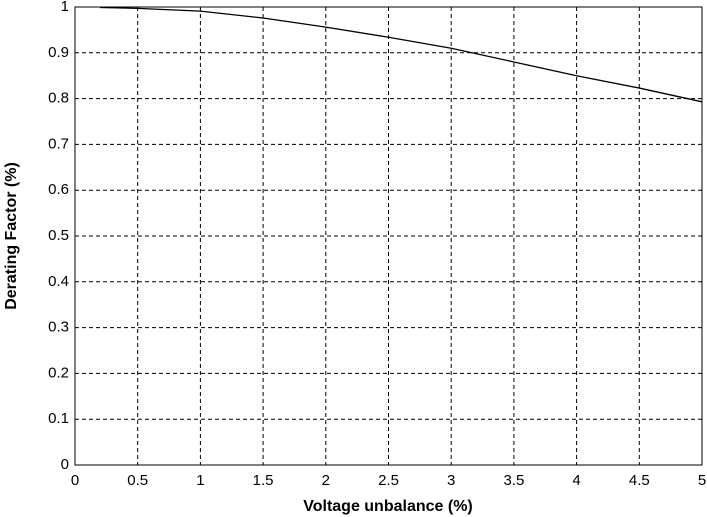 This screenshot has height=517, width=707. Describe the element at coordinates (65, 464) in the screenshot. I see `y-tick-label: 0` at that location.